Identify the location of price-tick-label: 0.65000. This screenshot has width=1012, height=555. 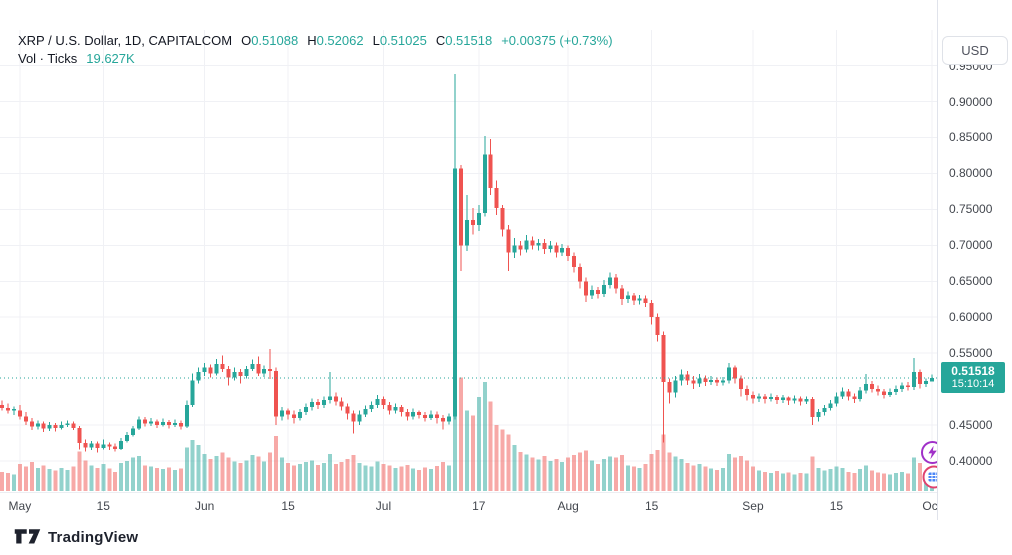
(971, 281).